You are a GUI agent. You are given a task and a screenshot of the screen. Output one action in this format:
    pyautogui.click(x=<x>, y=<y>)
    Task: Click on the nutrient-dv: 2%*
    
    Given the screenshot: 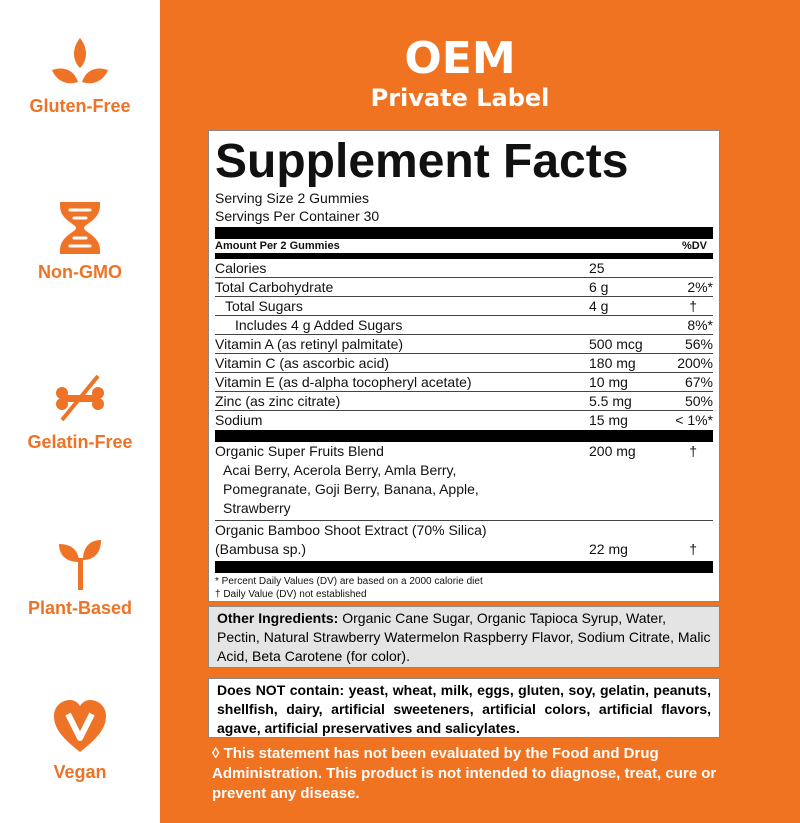 What is the action you would take?
    pyautogui.click(x=700, y=287)
    